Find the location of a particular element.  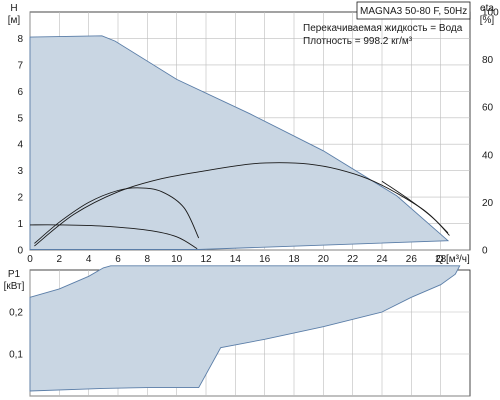

x-tick-label: 8 is located at coordinates (148, 259).